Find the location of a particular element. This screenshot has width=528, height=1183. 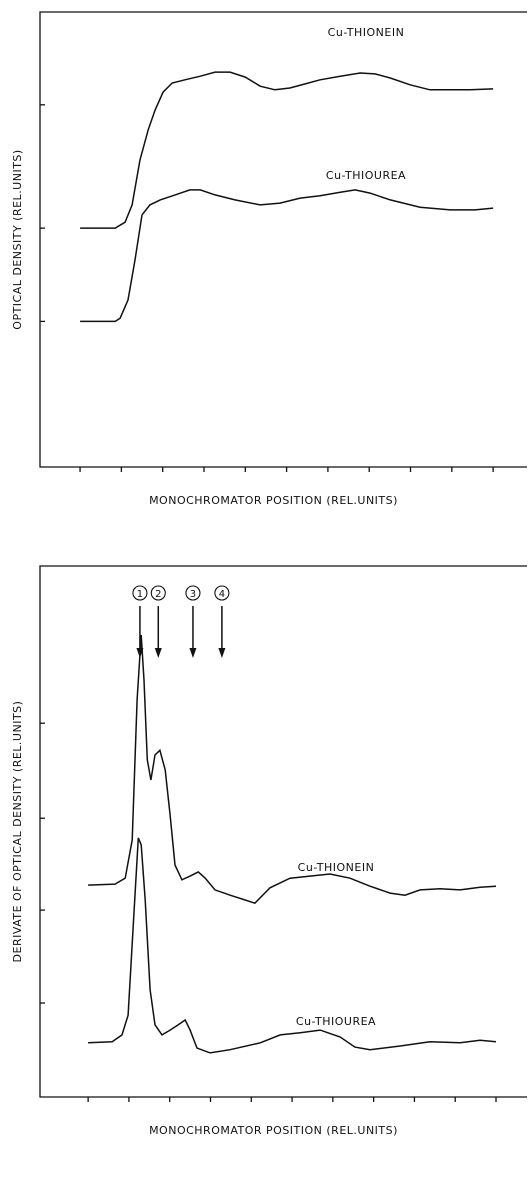

annotation-label: 1 is located at coordinates (140, 594).